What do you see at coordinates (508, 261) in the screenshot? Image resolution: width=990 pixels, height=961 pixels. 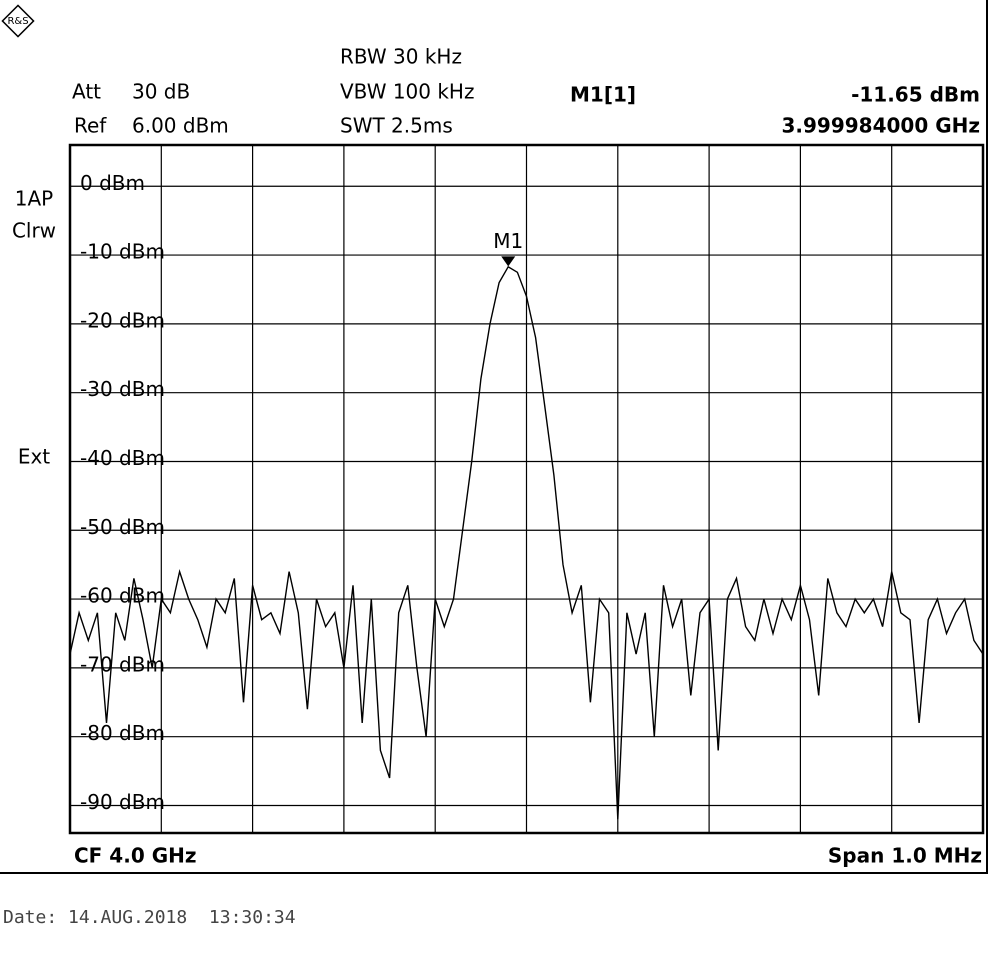 I see `marker` at bounding box center [508, 261].